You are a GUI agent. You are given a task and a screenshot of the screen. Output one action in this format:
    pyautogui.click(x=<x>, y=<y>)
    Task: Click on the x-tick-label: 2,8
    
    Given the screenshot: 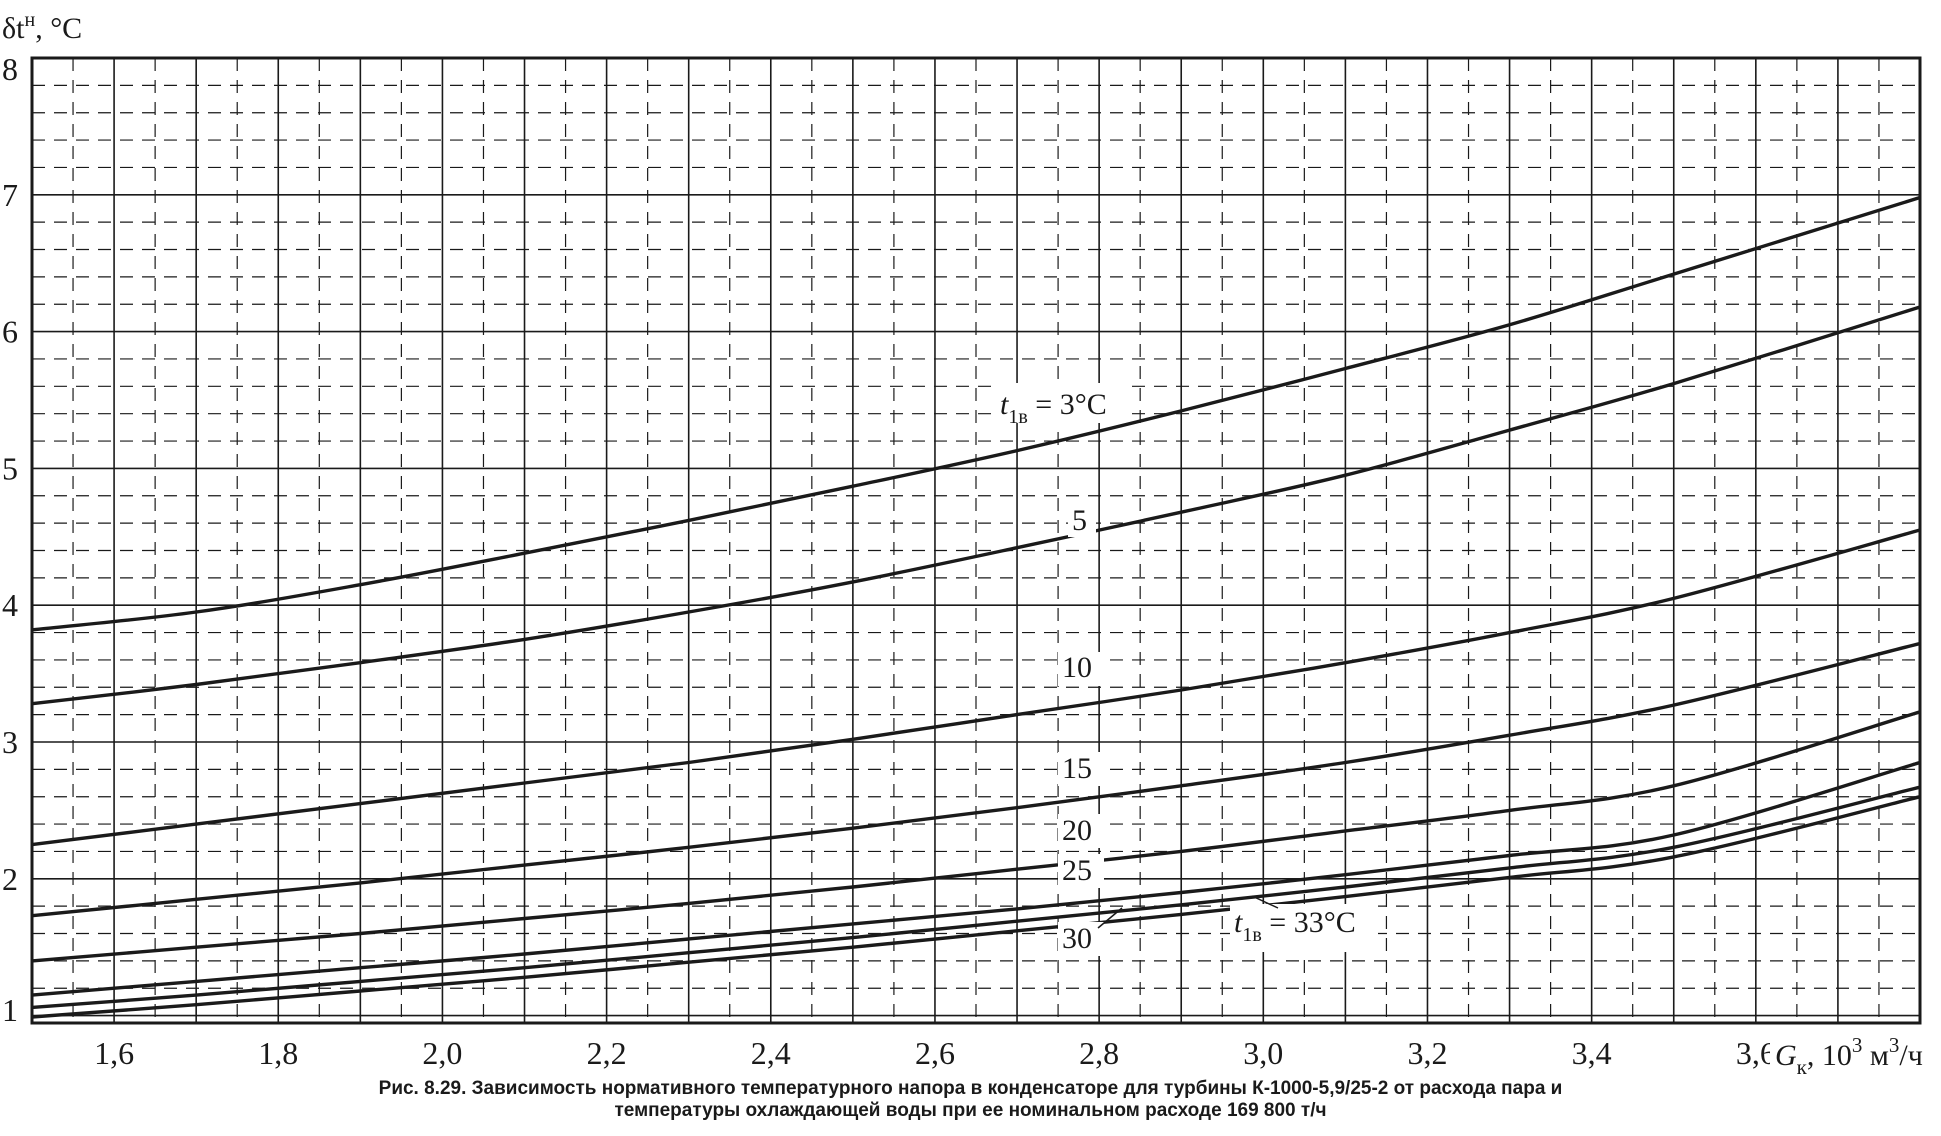 What is the action you would take?
    pyautogui.click(x=1099, y=1053)
    